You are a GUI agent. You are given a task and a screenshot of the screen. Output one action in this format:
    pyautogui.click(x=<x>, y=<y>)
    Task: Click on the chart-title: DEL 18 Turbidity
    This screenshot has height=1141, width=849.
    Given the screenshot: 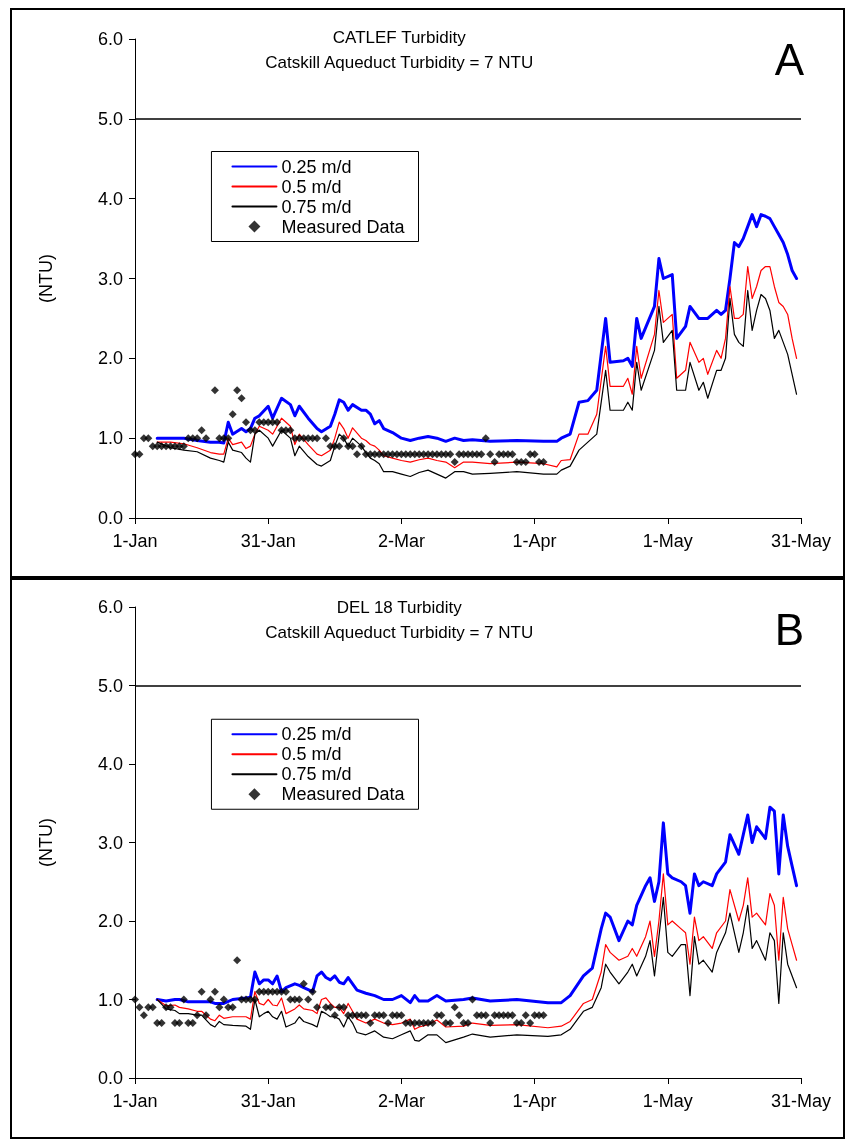 What is the action you would take?
    pyautogui.click(x=399, y=607)
    